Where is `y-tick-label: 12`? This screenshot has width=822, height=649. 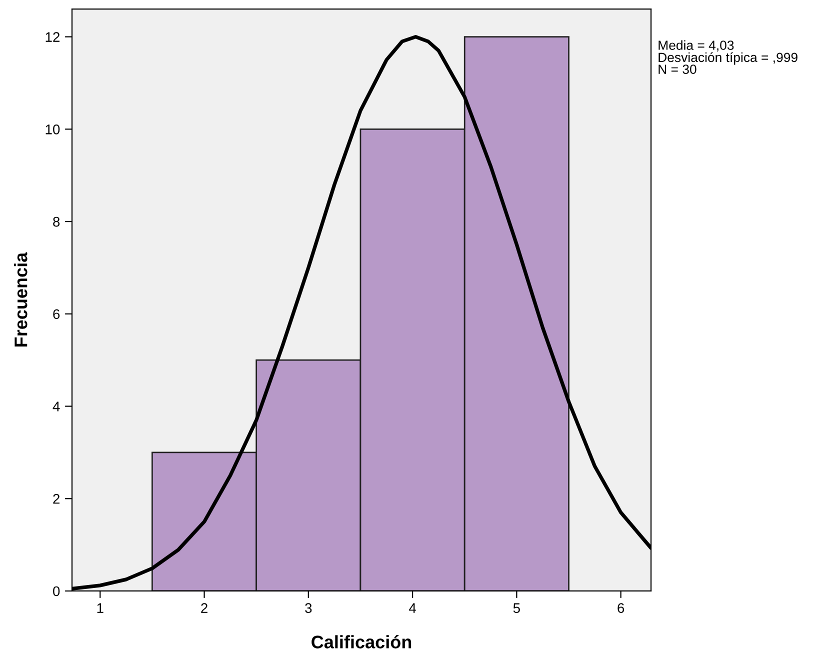 y-tick-label: 12 is located at coordinates (53, 37).